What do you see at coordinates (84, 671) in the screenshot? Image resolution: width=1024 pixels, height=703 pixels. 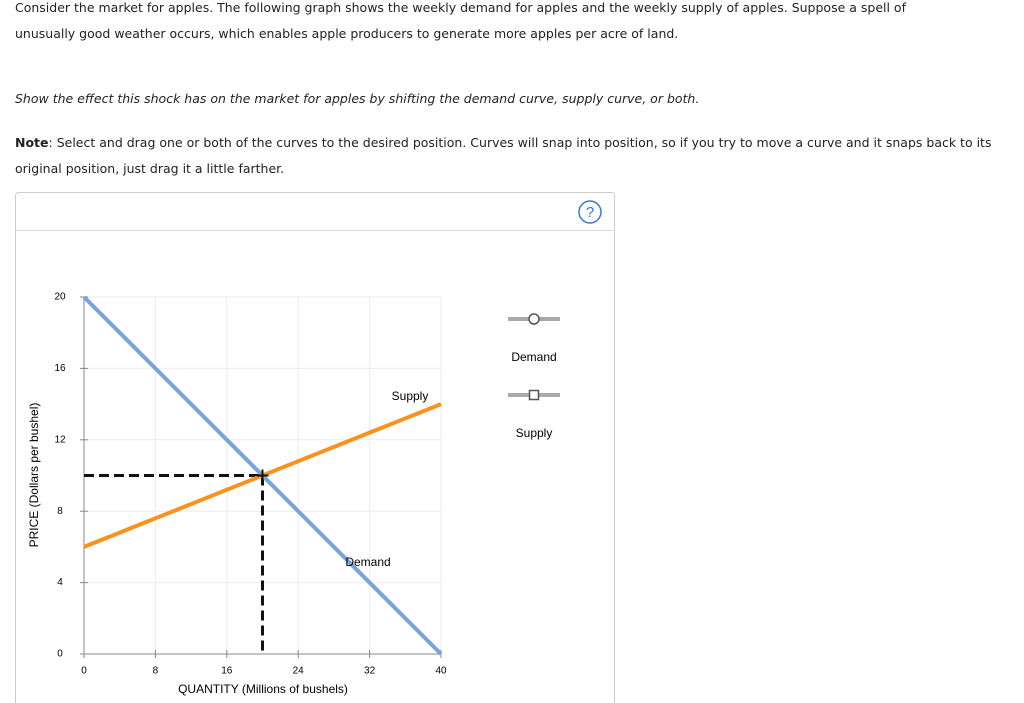 I see `x-tick-label: 0` at bounding box center [84, 671].